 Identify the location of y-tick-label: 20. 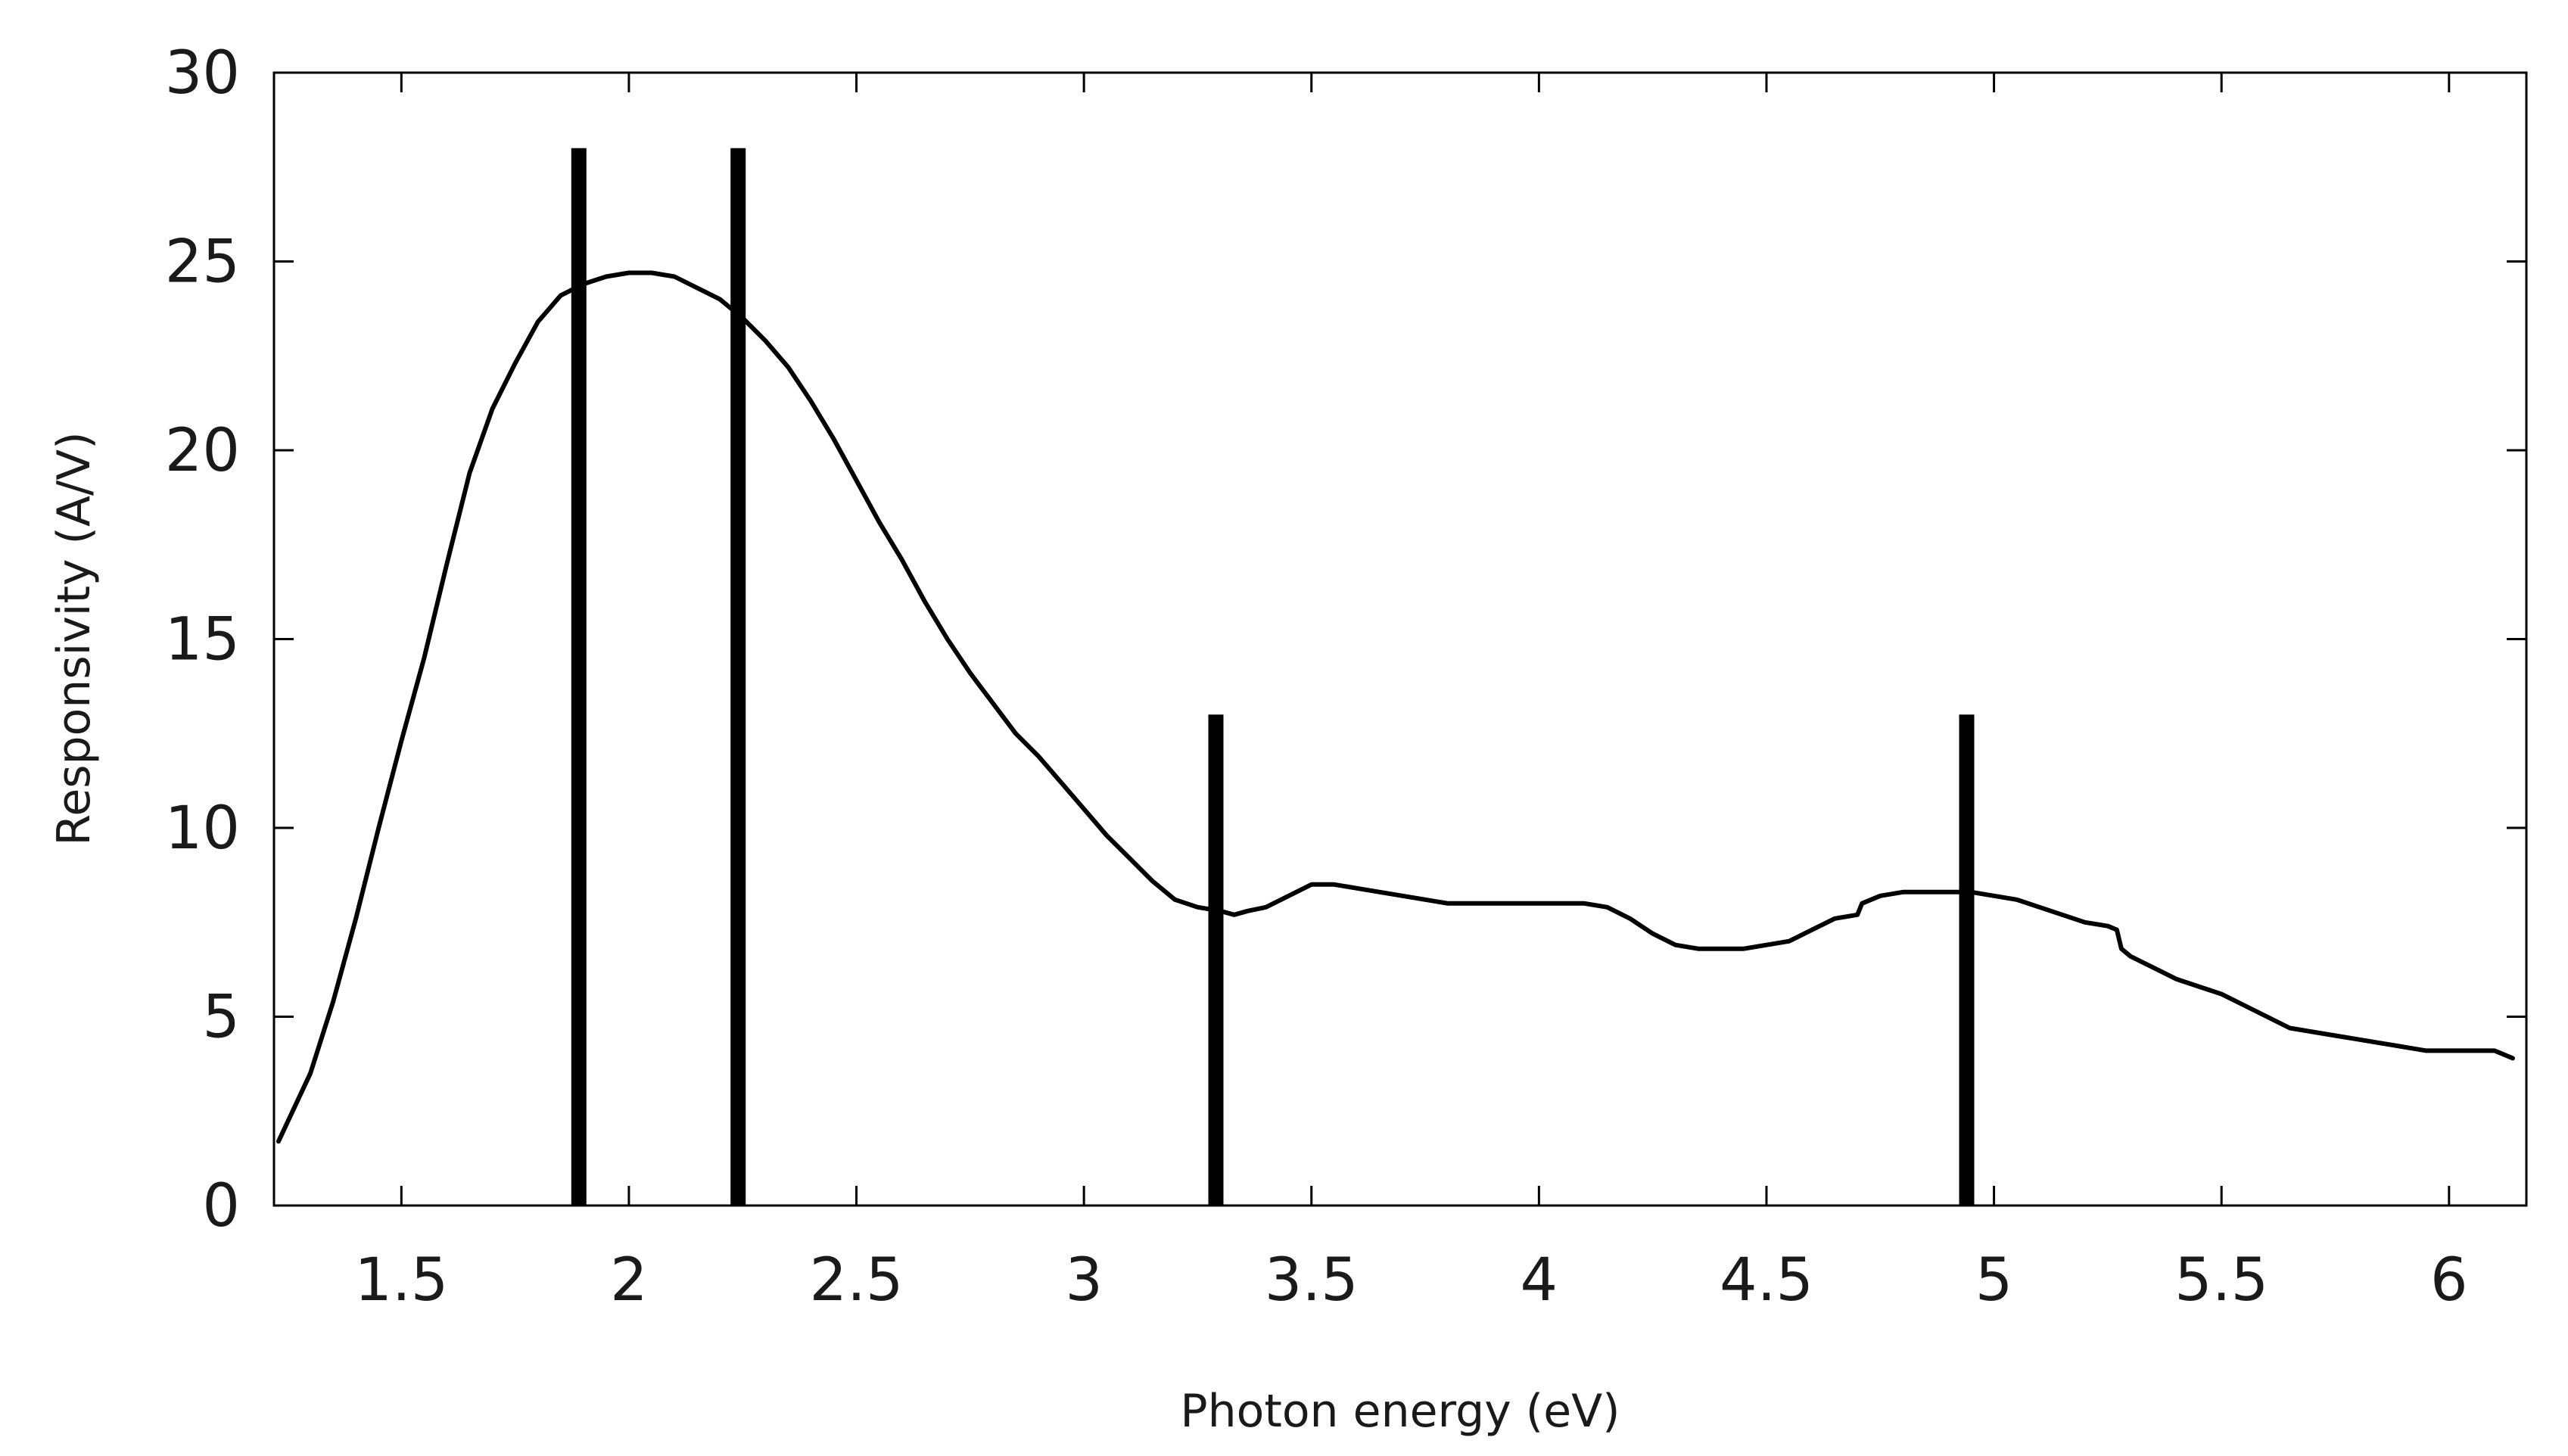
(202, 451).